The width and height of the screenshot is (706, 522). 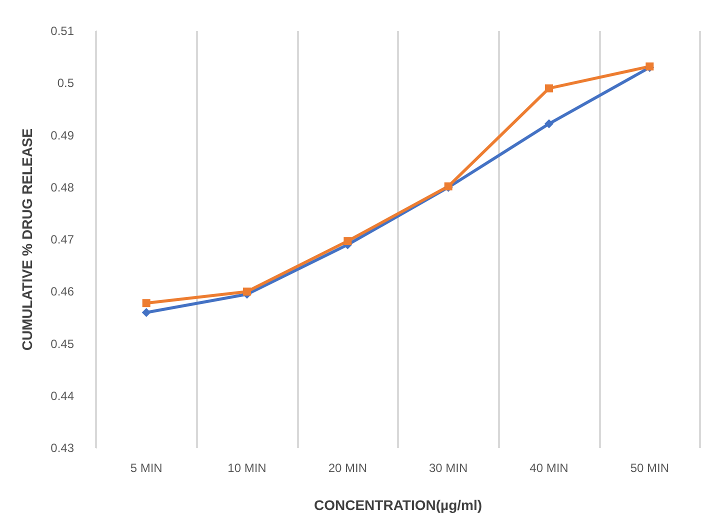 I want to click on x-tick-label: 30 MIN, so click(x=448, y=468).